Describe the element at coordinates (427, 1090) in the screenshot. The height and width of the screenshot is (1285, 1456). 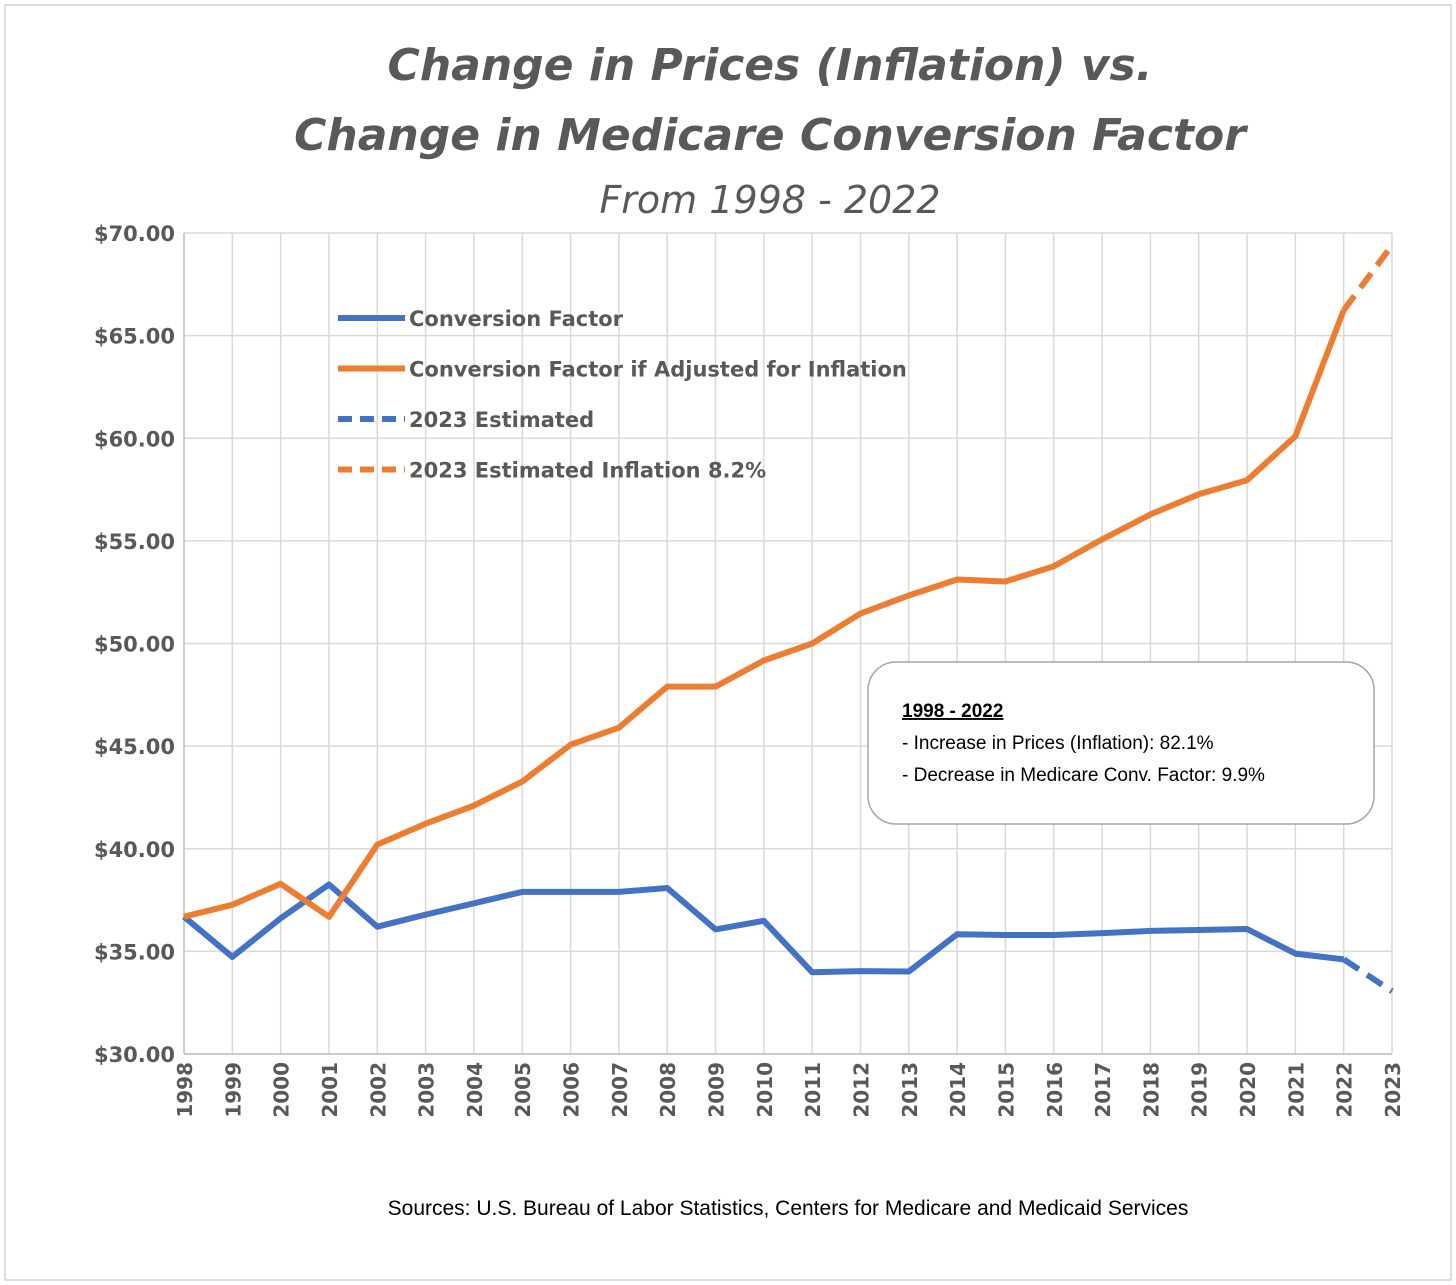
I see `x-tick-label: 2003` at that location.